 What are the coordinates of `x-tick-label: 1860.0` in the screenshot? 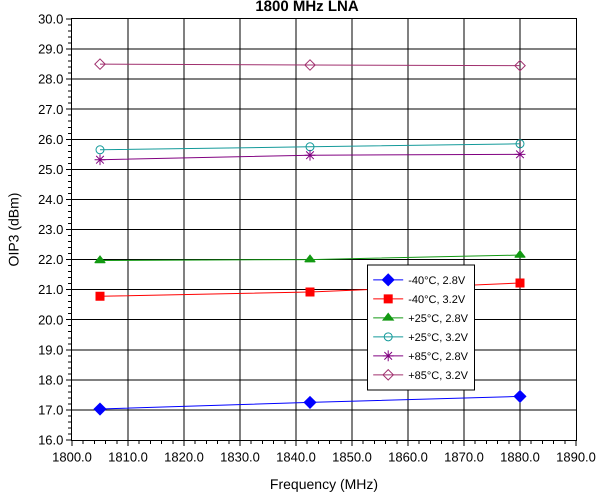 It's located at (408, 457).